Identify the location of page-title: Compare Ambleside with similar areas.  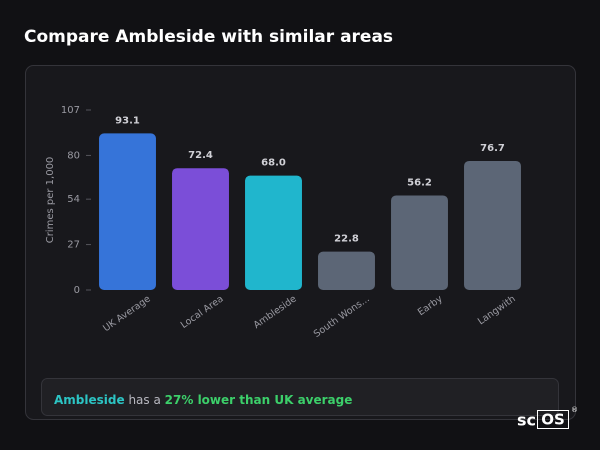
(208, 37).